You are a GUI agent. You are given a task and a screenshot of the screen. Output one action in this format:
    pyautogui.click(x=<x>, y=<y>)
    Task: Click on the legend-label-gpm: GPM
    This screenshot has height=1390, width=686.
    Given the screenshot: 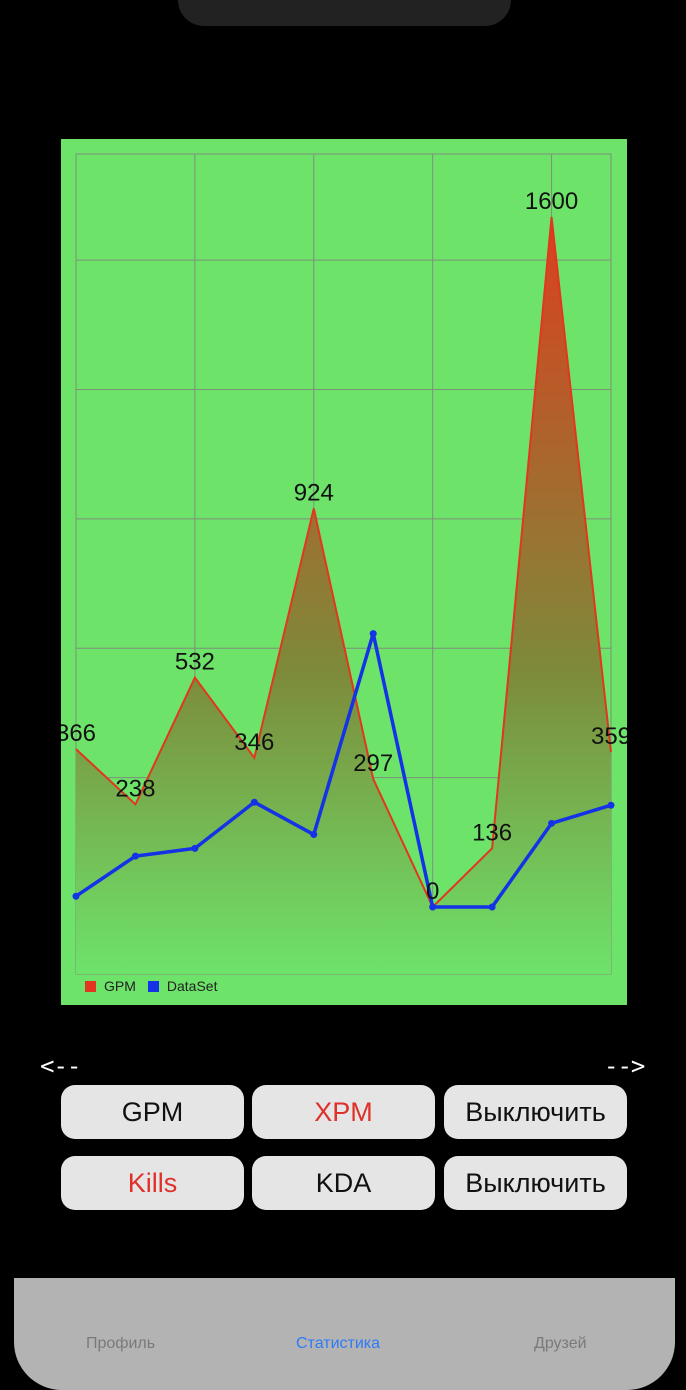 What is the action you would take?
    pyautogui.click(x=120, y=986)
    